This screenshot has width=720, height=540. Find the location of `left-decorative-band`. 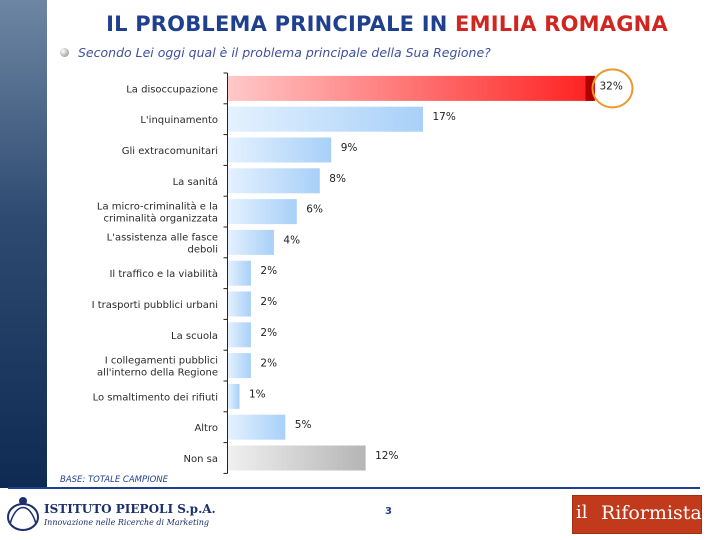

left-decorative-band is located at coordinates (23, 244).